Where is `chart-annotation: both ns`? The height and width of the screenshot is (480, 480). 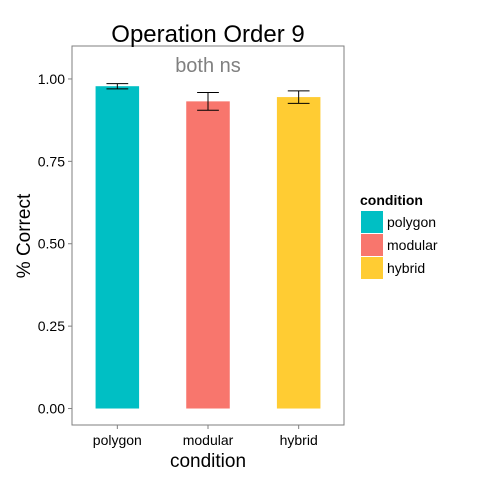
chart-annotation: both ns is located at coordinates (208, 66).